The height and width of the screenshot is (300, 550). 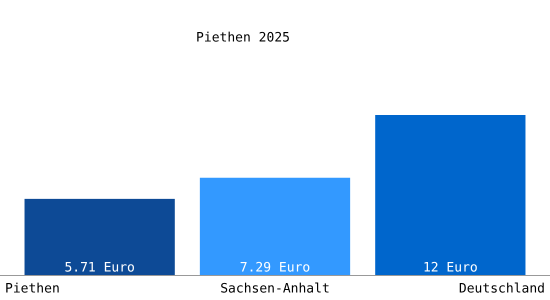 I want to click on x-tick-label: Deutschland, so click(x=501, y=288).